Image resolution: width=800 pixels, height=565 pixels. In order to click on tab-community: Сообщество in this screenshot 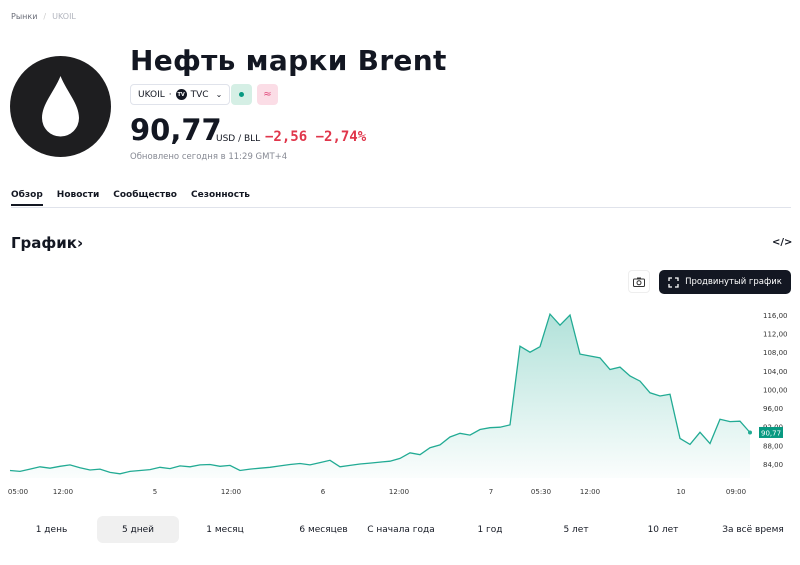, I will do `click(145, 195)`.